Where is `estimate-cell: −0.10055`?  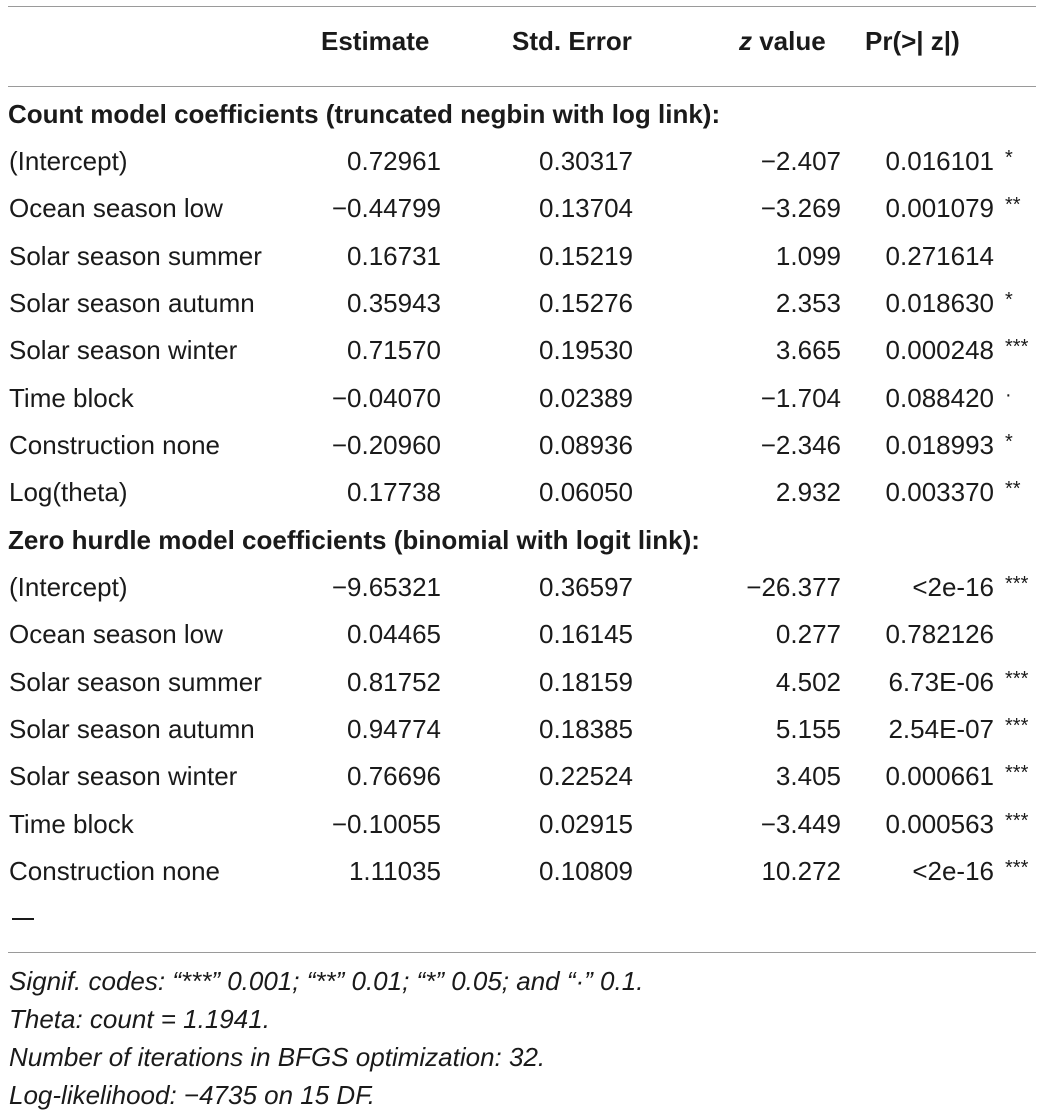 estimate-cell: −0.10055 is located at coordinates (386, 823).